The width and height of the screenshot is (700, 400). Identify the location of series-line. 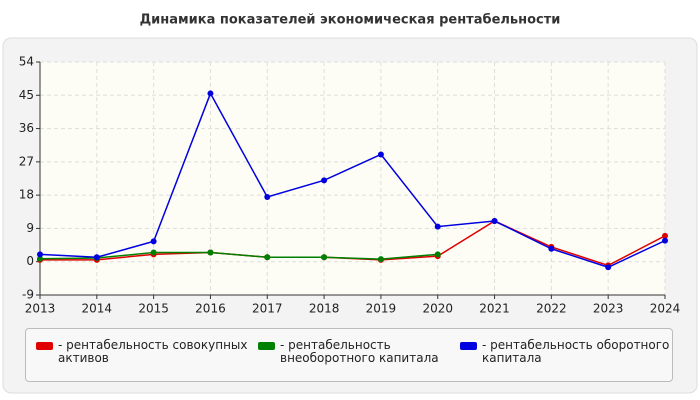
(238, 255).